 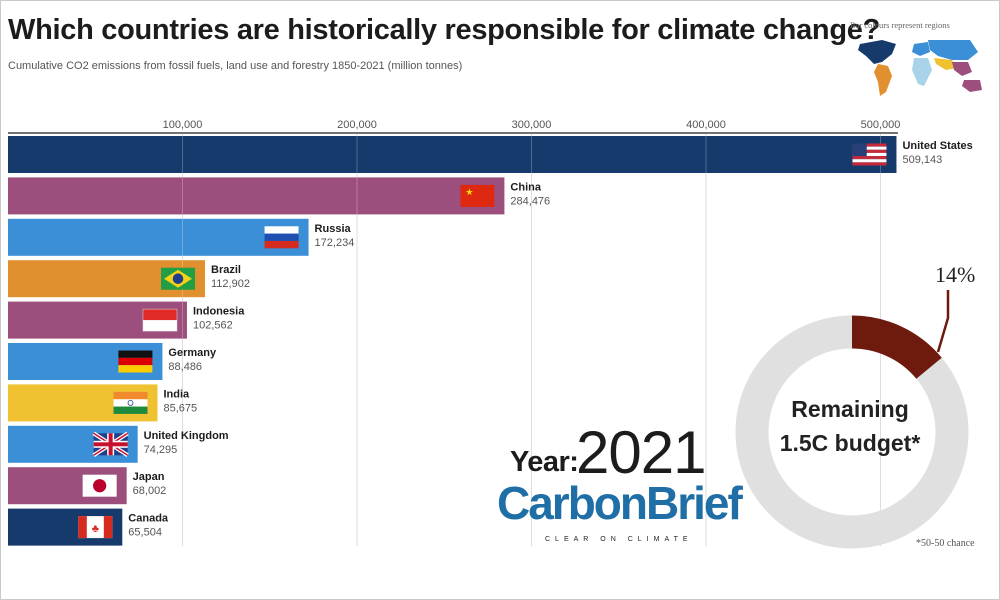 What do you see at coordinates (213, 326) in the screenshot?
I see `bar-label-value: 102,562` at bounding box center [213, 326].